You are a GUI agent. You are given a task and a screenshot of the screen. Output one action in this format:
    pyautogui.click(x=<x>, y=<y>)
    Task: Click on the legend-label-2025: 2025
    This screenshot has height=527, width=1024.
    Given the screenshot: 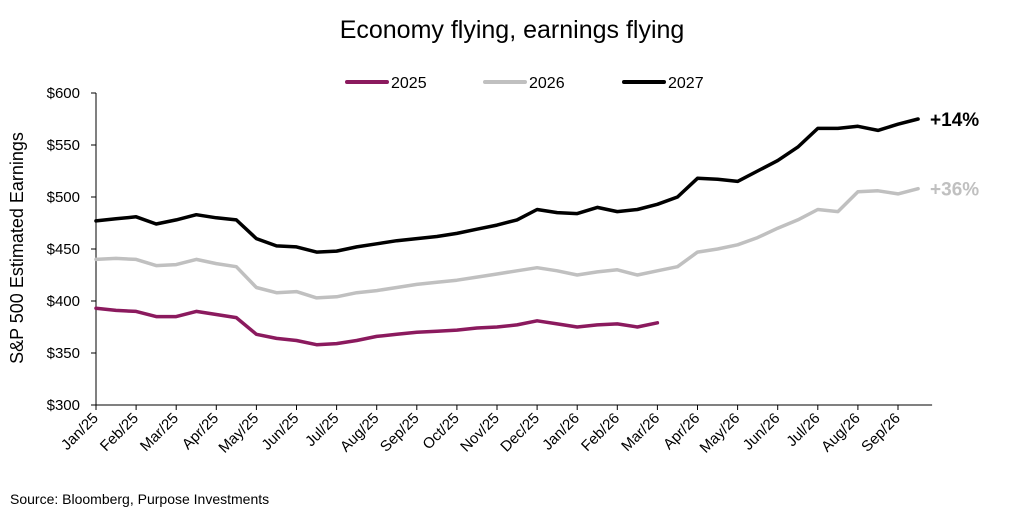 What is the action you would take?
    pyautogui.click(x=409, y=83)
    